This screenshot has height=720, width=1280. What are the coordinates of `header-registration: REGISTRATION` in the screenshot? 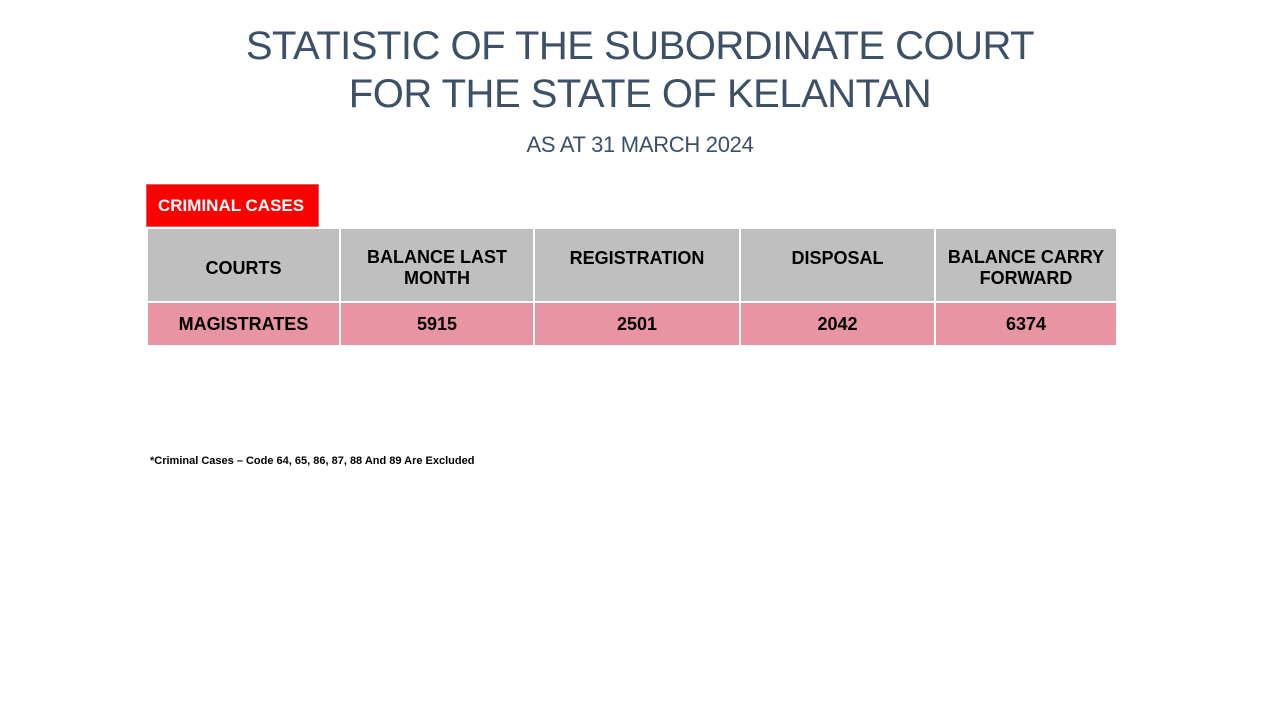 It's located at (637, 265).